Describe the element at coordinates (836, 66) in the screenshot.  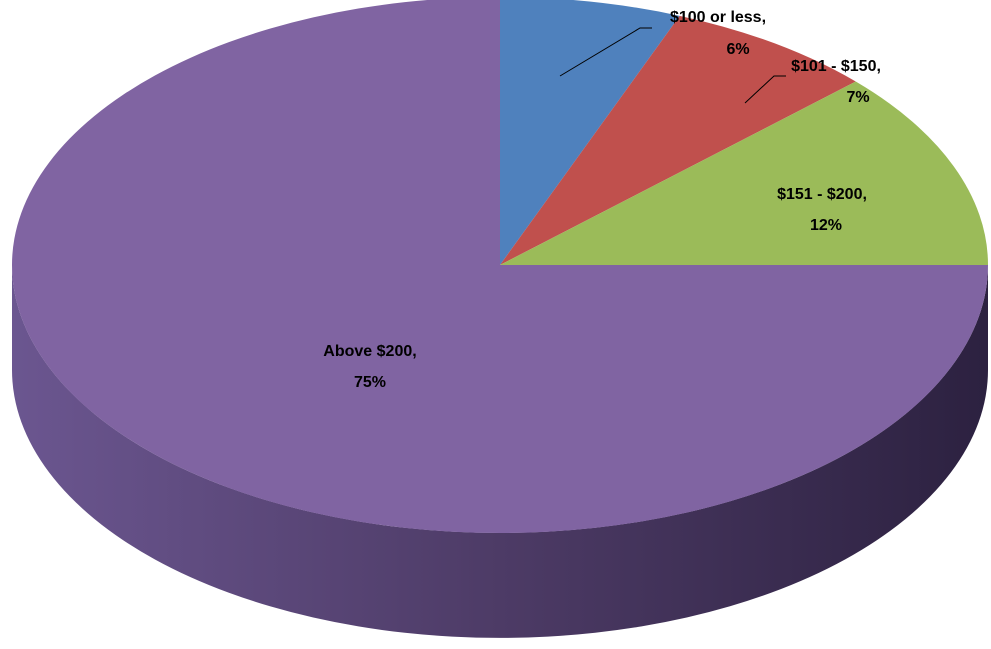
I see `data-label-category: $101 - $150,` at that location.